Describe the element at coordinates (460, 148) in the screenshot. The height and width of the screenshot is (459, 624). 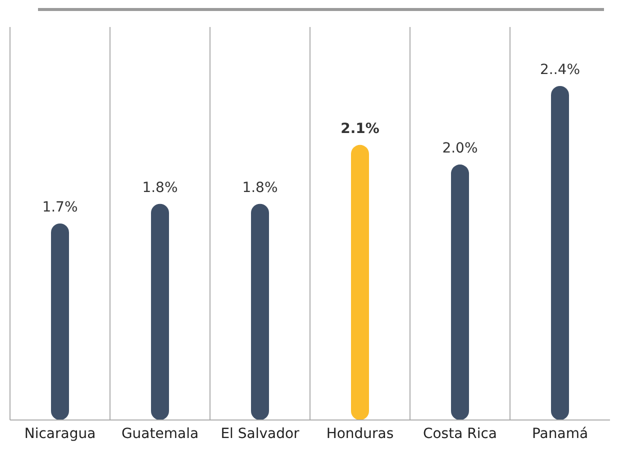
I see `data-label: 2.0%` at that location.